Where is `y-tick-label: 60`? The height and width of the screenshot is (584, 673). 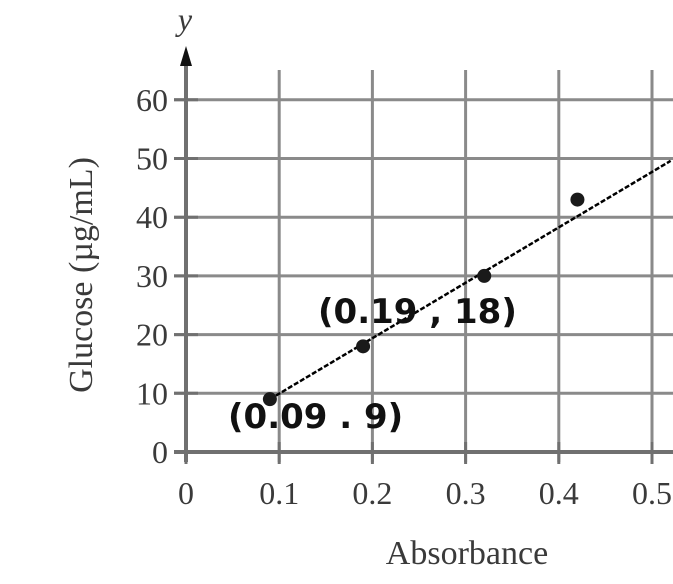
y-tick-label: 60 is located at coordinates (152, 100).